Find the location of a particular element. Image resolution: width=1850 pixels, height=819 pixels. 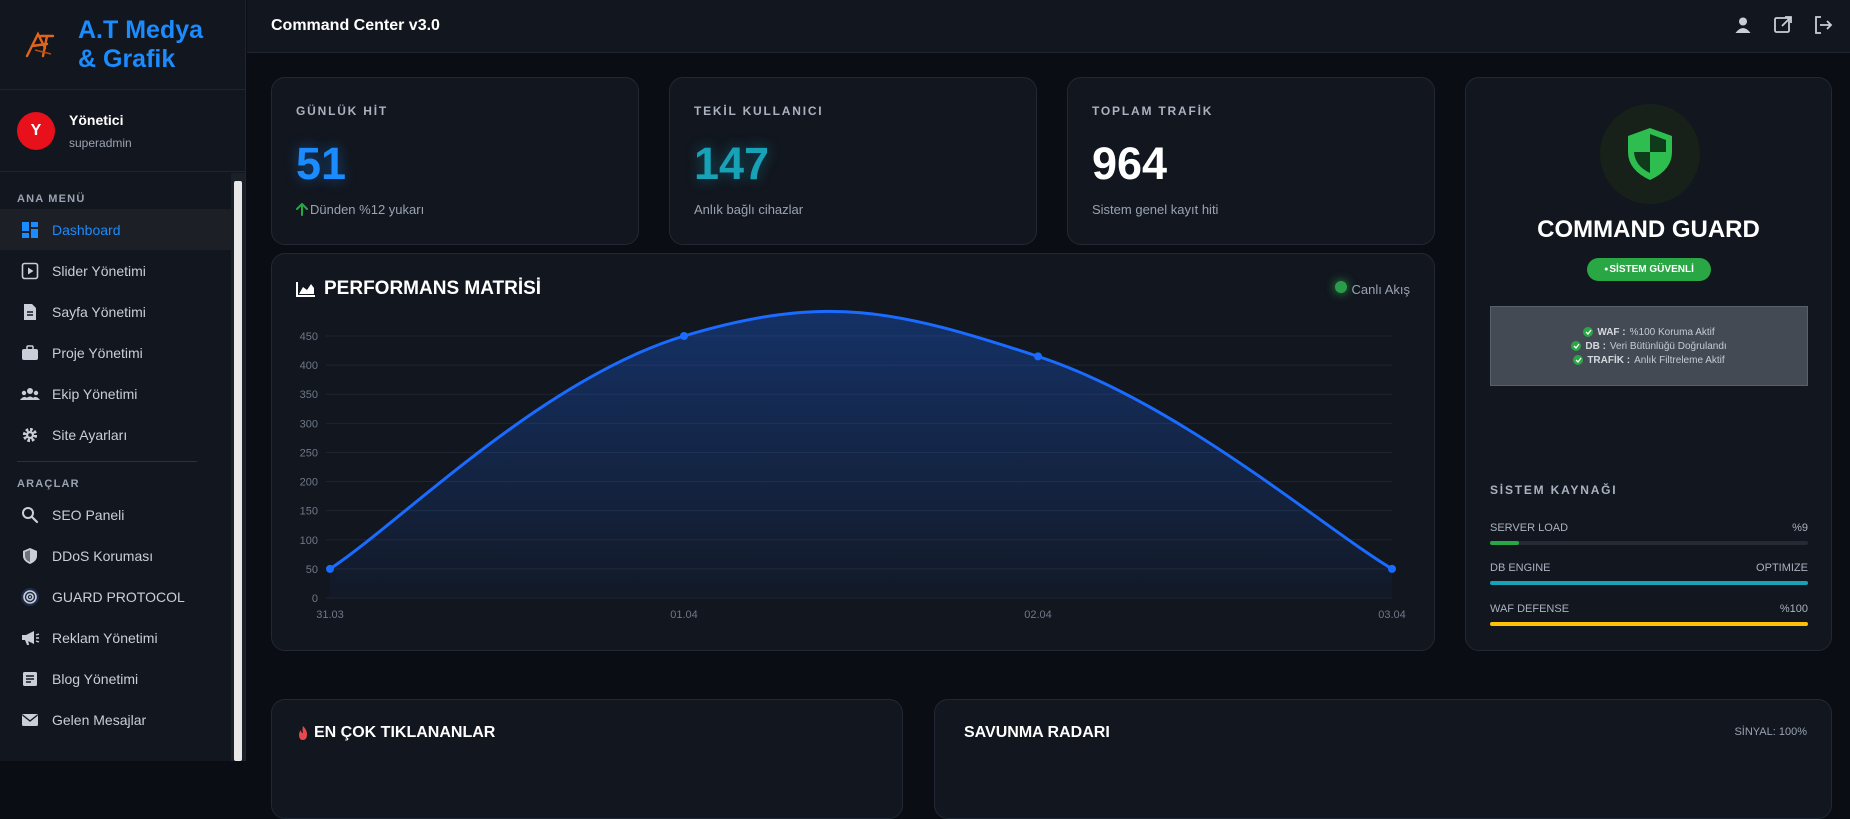

radar-icon is located at coordinates (30, 597).